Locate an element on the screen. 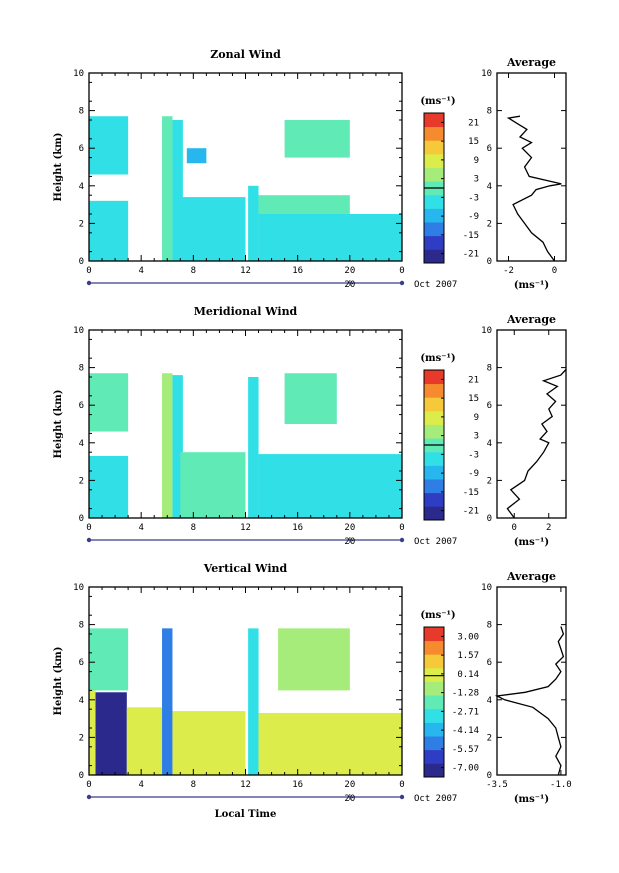 This screenshot has height=873, width=619. x-tick-label: 4 is located at coordinates (140, 528).